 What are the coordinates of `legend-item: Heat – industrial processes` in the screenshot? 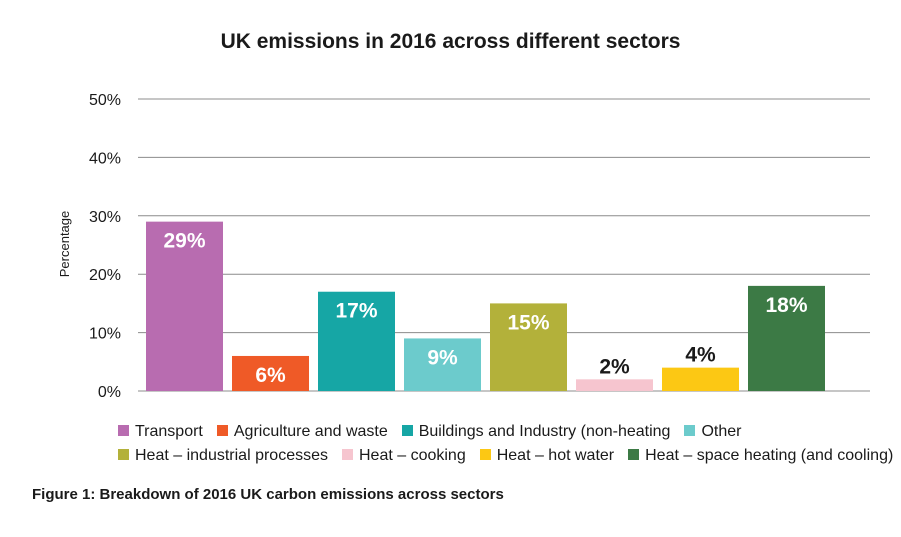 It's located at (223, 456).